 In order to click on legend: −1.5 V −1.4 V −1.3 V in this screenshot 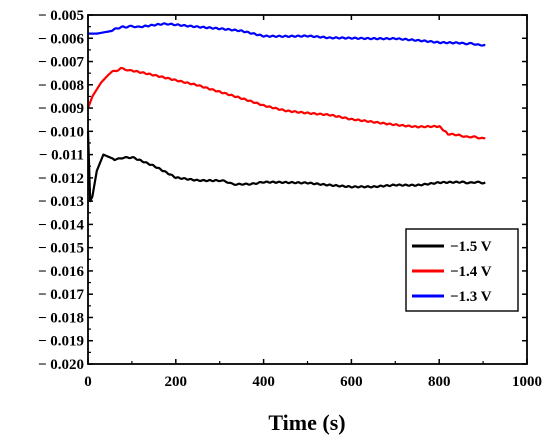, I will do `click(462, 270)`.